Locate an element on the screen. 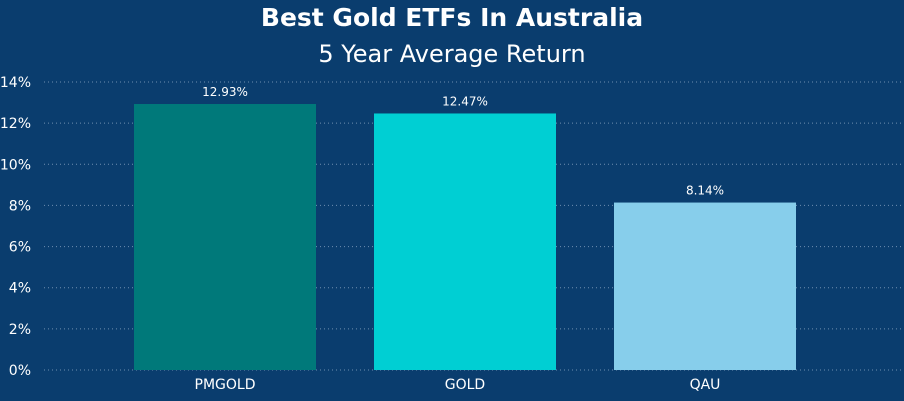  data-label: 12.47% is located at coordinates (465, 101).